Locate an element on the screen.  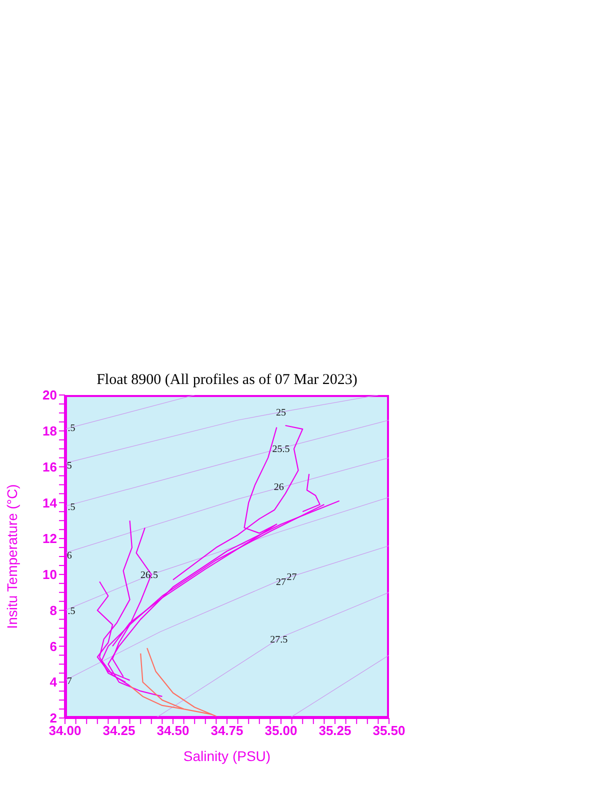
y-tick-label: 18 is located at coordinates (49, 431).